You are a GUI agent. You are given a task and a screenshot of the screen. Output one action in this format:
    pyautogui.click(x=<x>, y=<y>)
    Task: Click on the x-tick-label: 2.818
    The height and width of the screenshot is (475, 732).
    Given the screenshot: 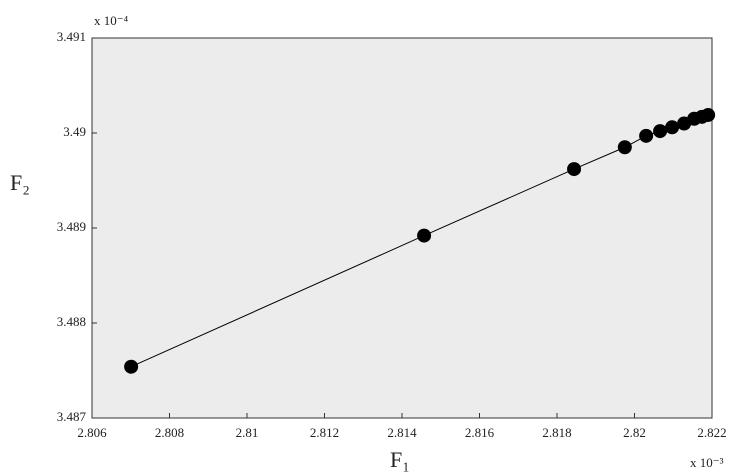 What is the action you would take?
    pyautogui.click(x=556, y=432)
    